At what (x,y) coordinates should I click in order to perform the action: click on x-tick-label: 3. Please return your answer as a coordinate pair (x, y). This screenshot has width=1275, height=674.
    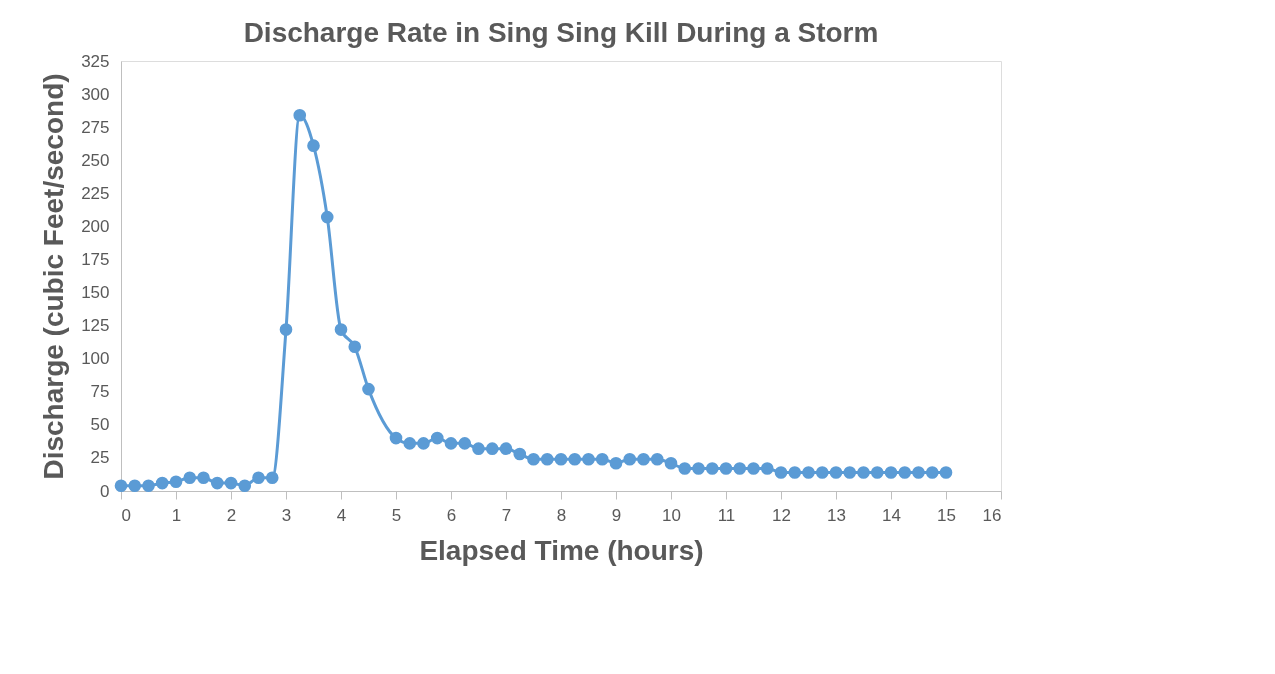
    Looking at the image, I should click on (286, 515).